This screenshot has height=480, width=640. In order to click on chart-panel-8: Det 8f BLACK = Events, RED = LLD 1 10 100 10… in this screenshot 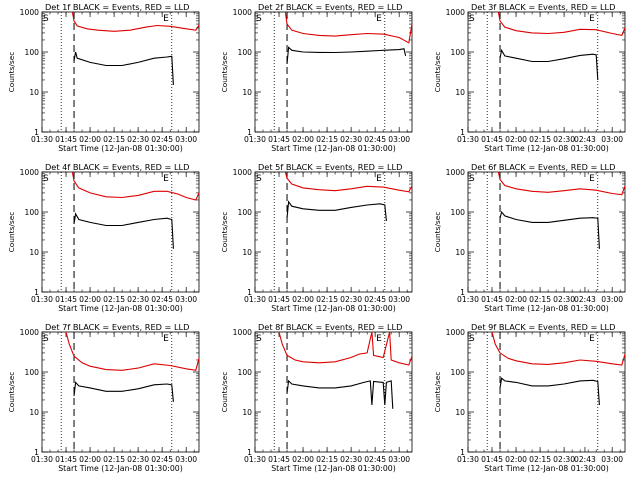, I will do `click(316, 397)`.